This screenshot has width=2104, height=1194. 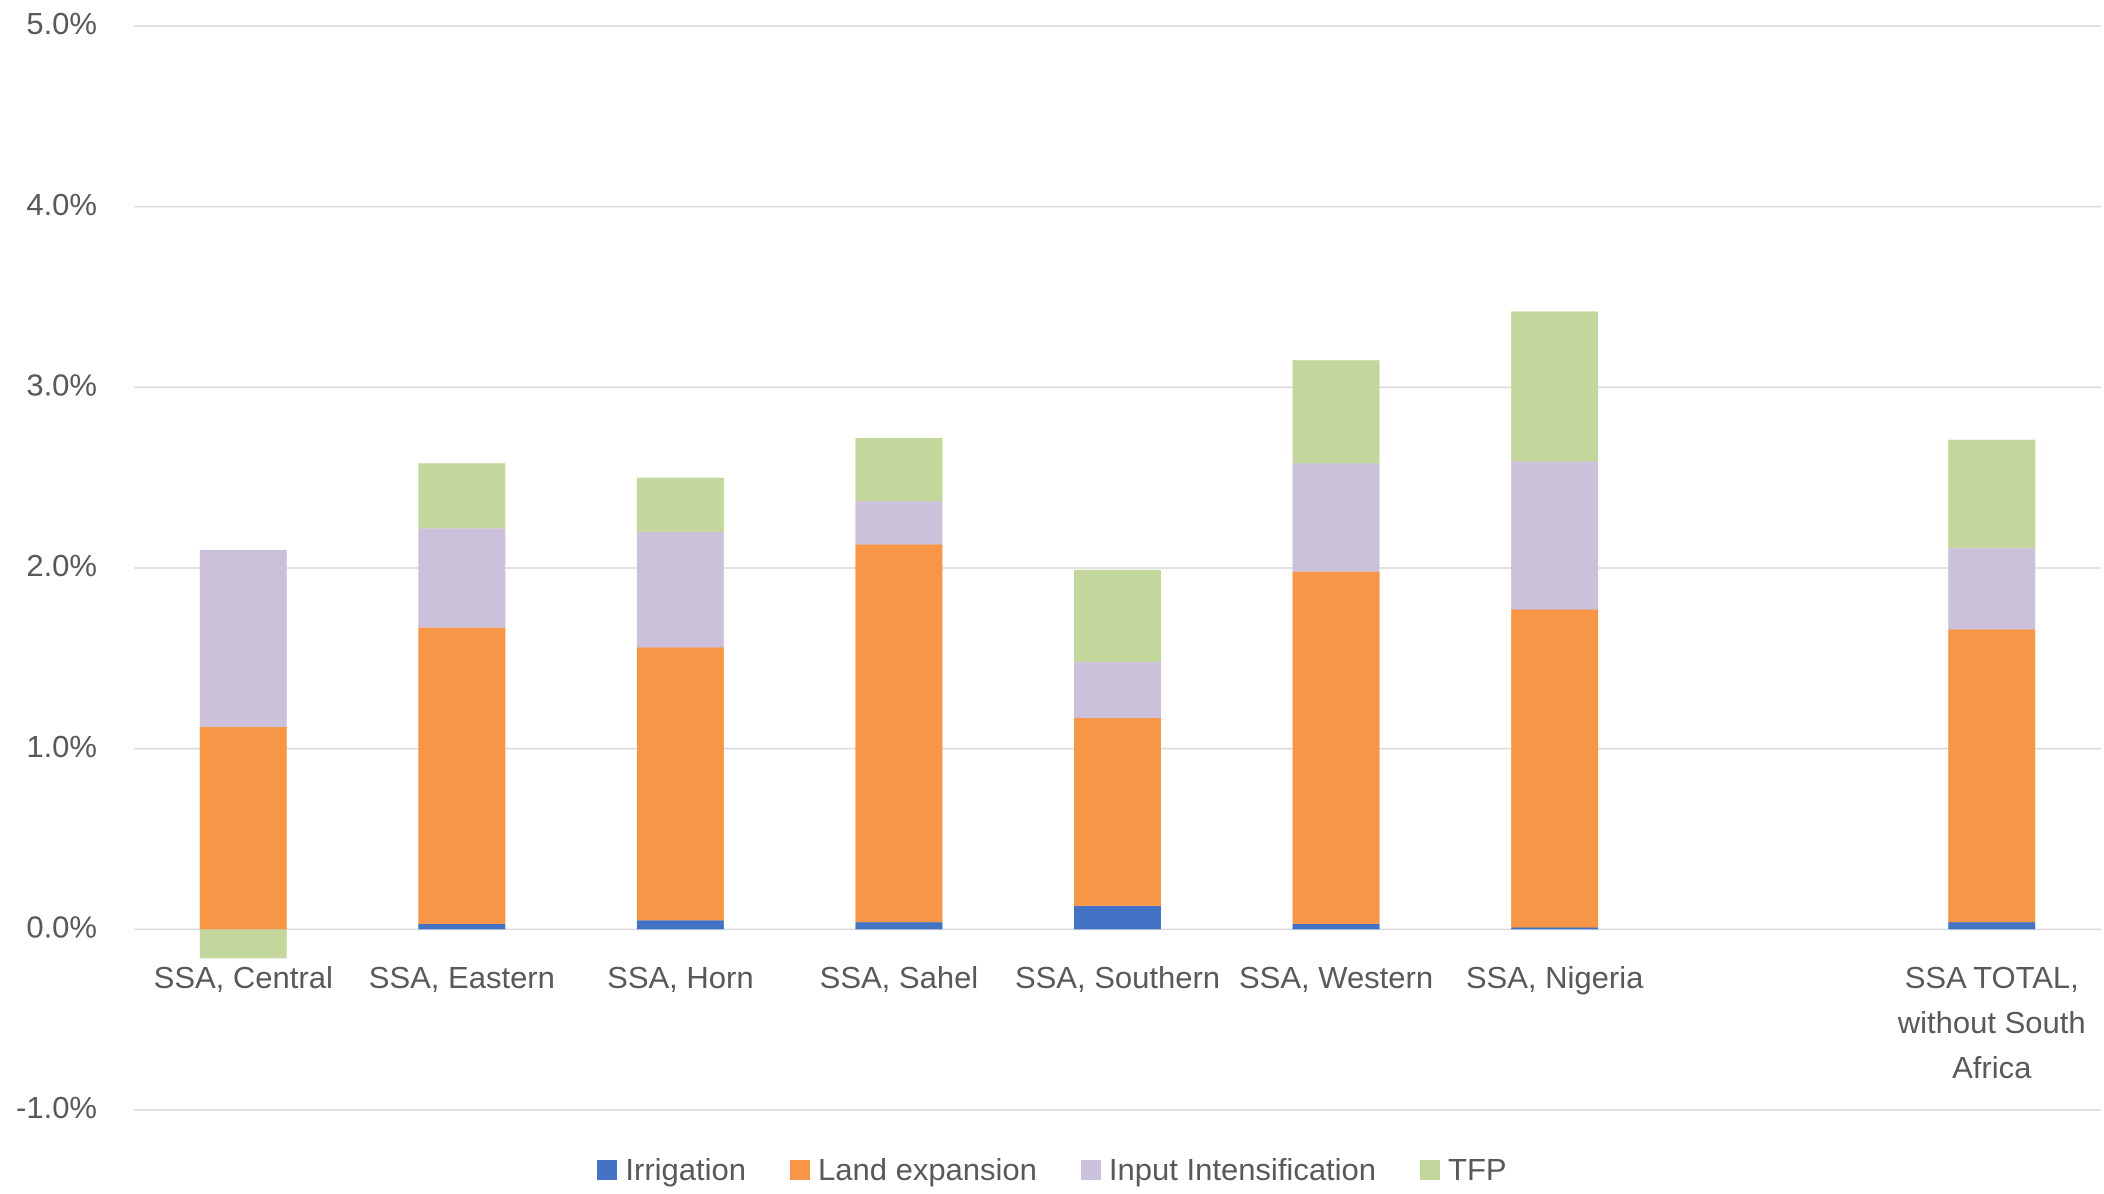 I want to click on y-tick-label: 3.0%, so click(x=61, y=385).